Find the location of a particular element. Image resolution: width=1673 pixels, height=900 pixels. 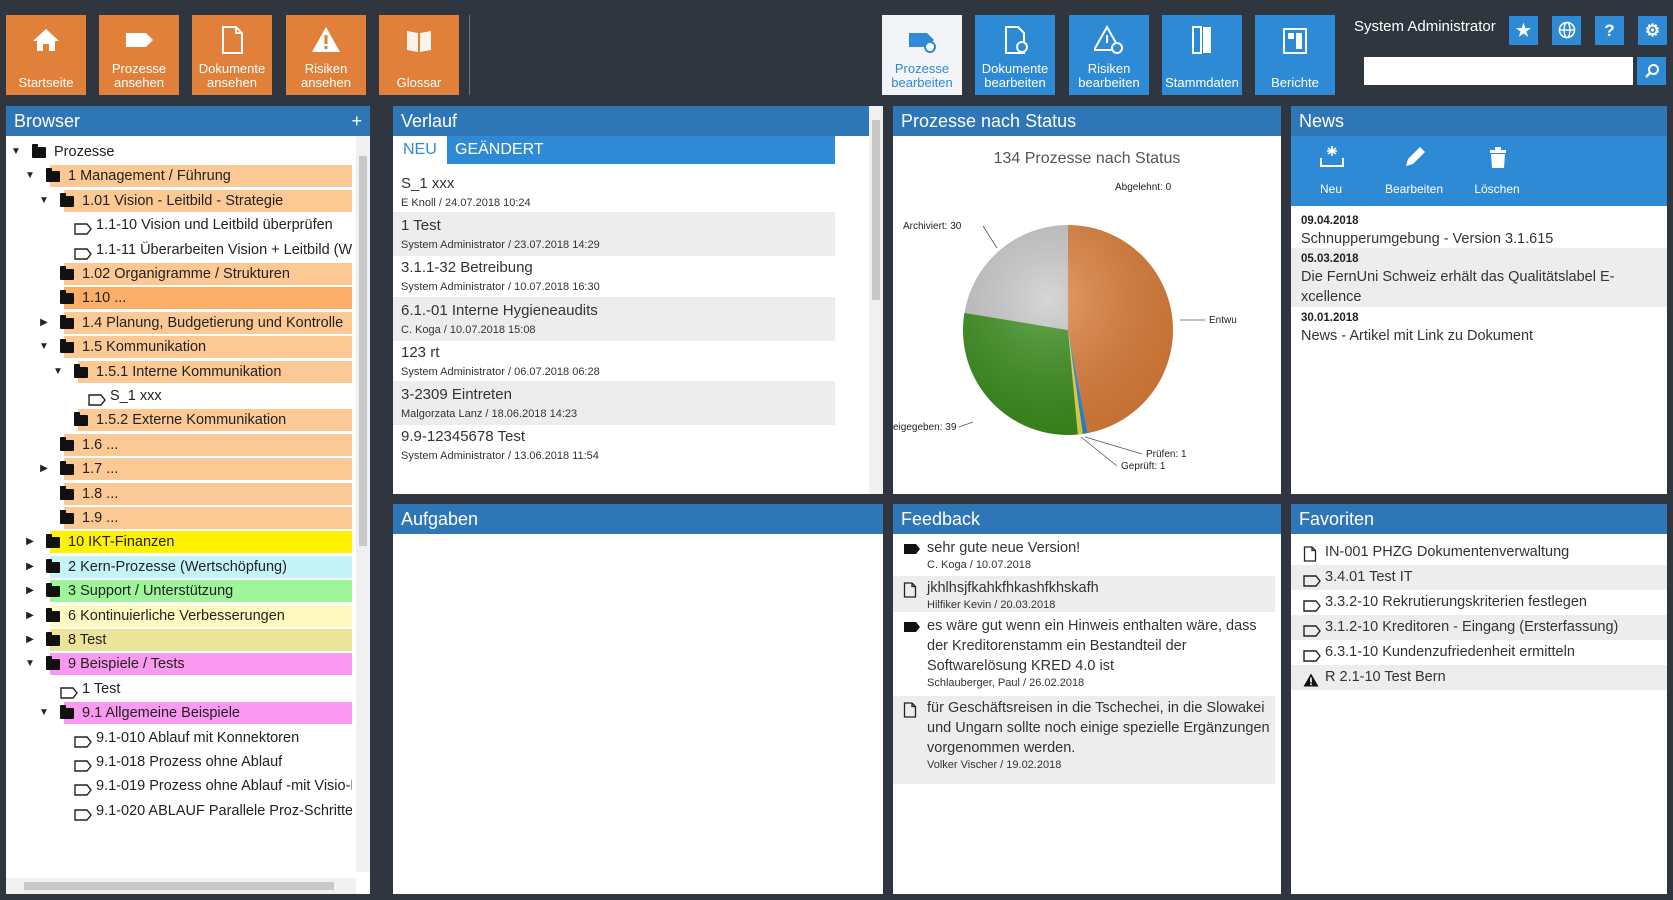

tree-folder-row: ▼ 1 Management / Führung is located at coordinates (179, 176).